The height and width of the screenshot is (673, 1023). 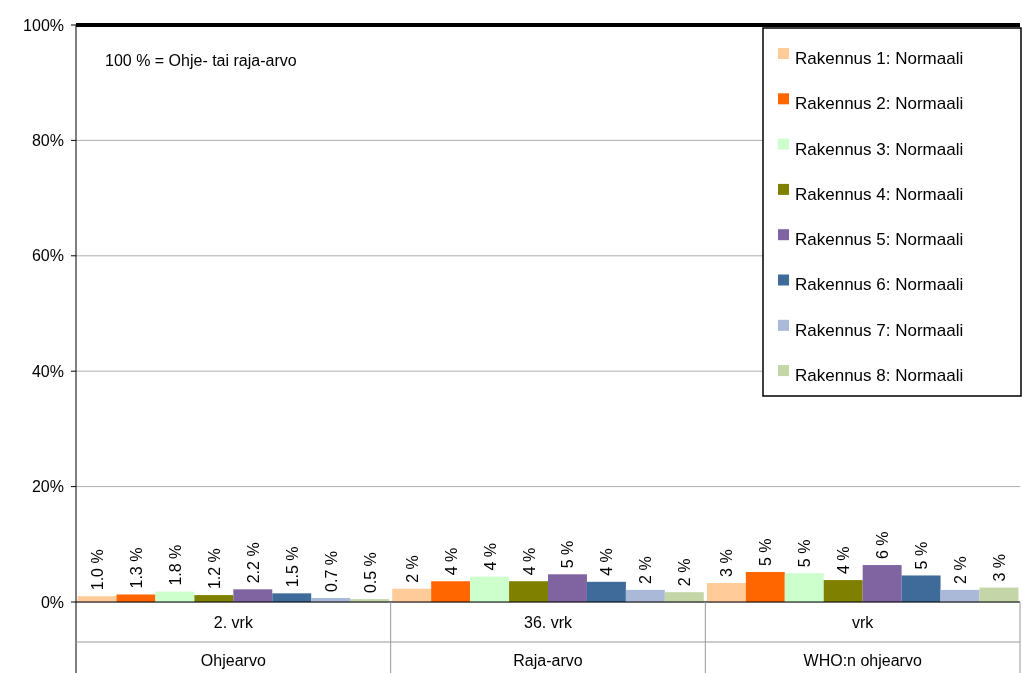 I want to click on data-label: 2.2 %, so click(x=253, y=563).